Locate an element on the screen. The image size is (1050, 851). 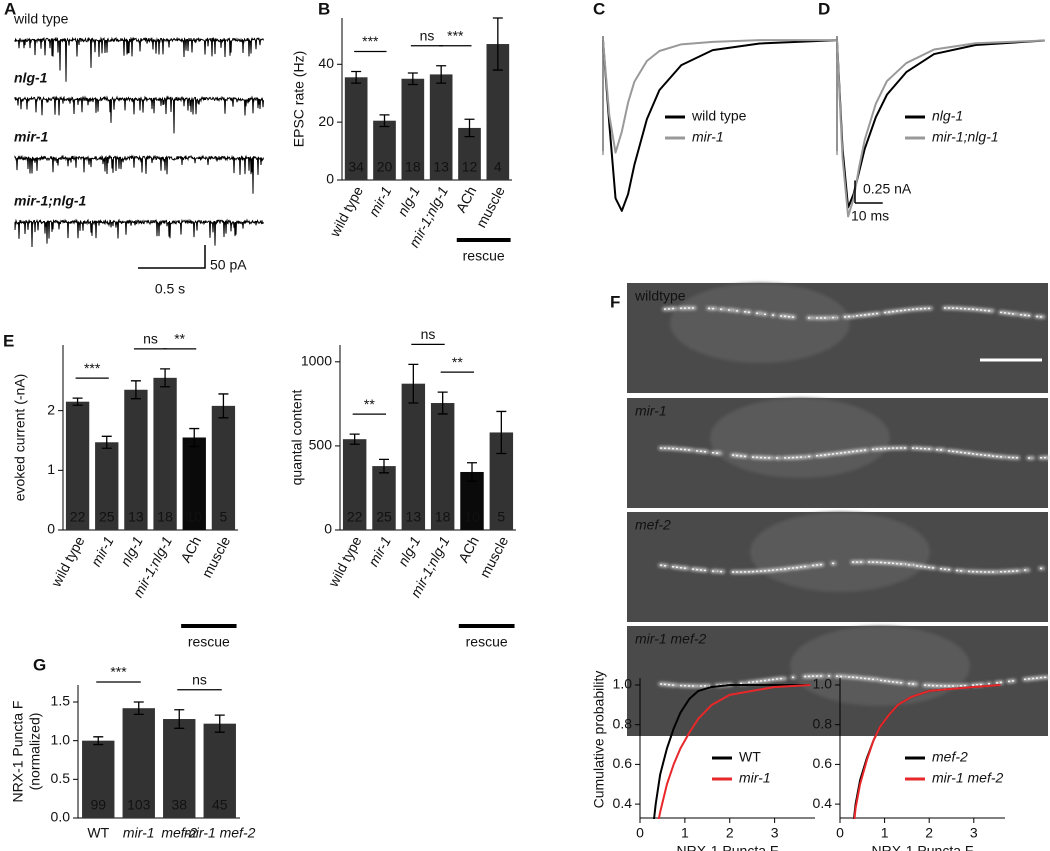
x-tick-label: mir-1 is located at coordinates (379, 551).